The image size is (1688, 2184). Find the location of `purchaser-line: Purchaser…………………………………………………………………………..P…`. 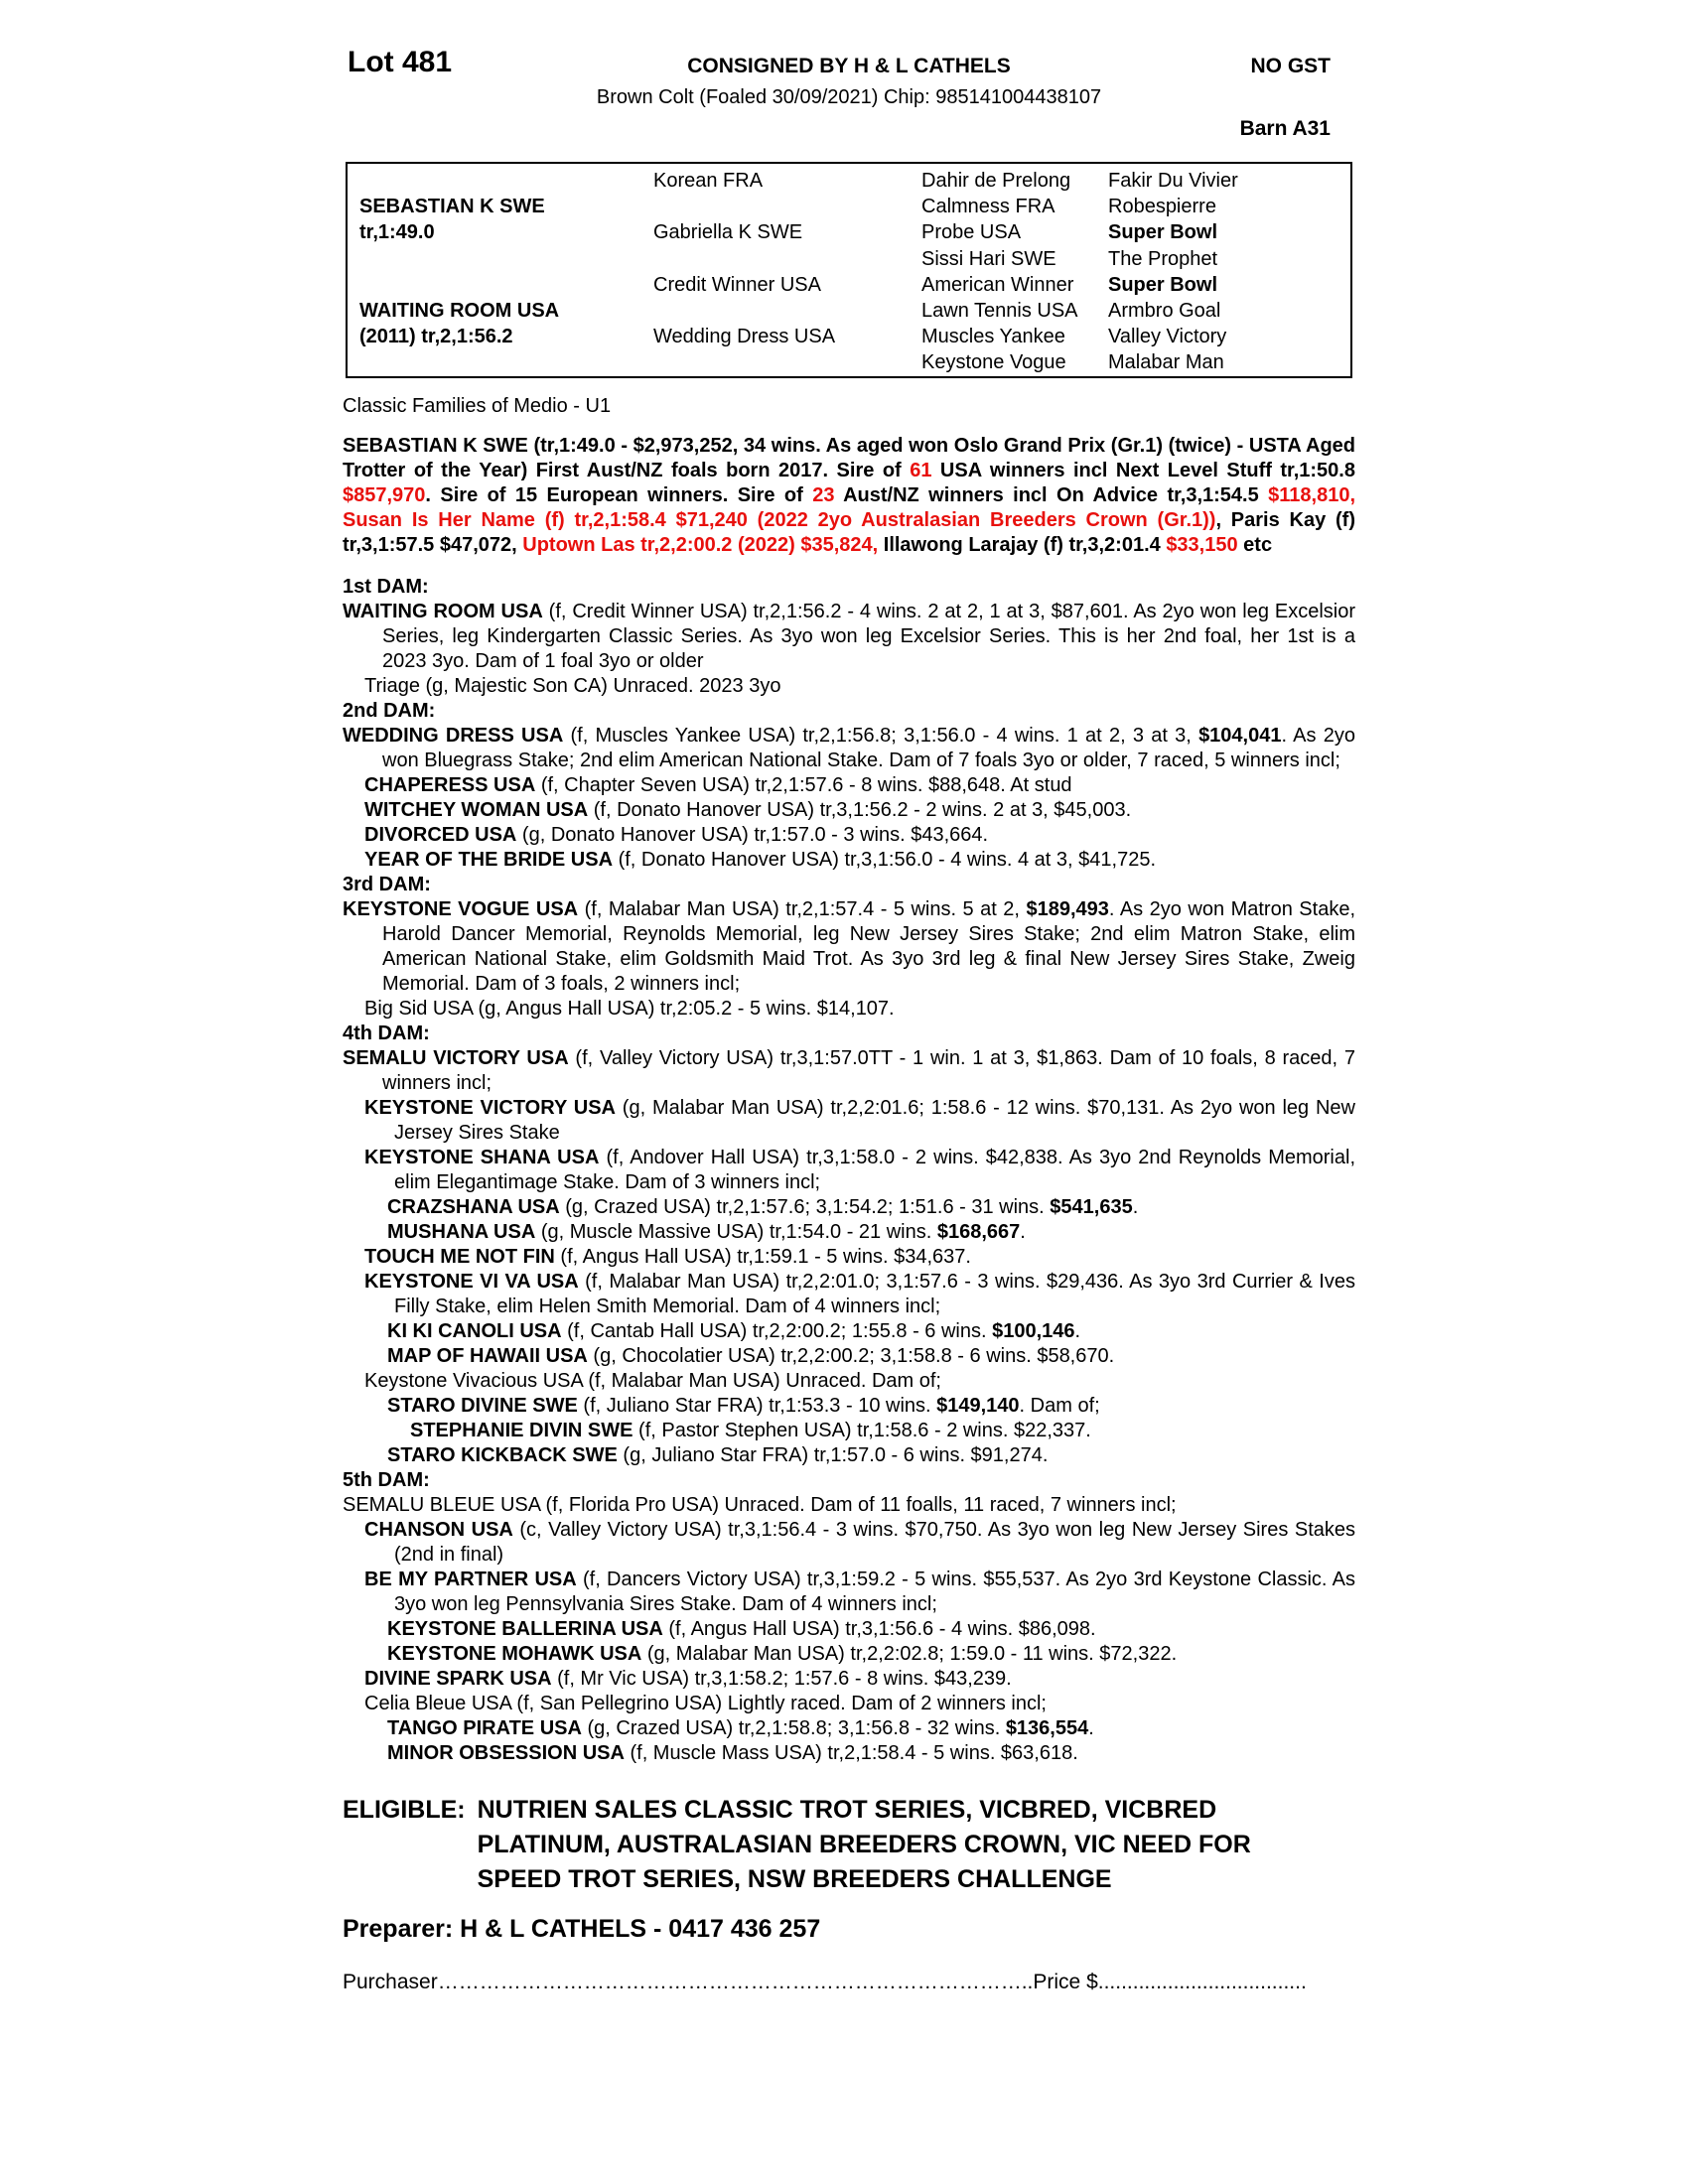

purchaser-line: Purchaser…………………………………………………………………………..P… is located at coordinates (849, 1982).